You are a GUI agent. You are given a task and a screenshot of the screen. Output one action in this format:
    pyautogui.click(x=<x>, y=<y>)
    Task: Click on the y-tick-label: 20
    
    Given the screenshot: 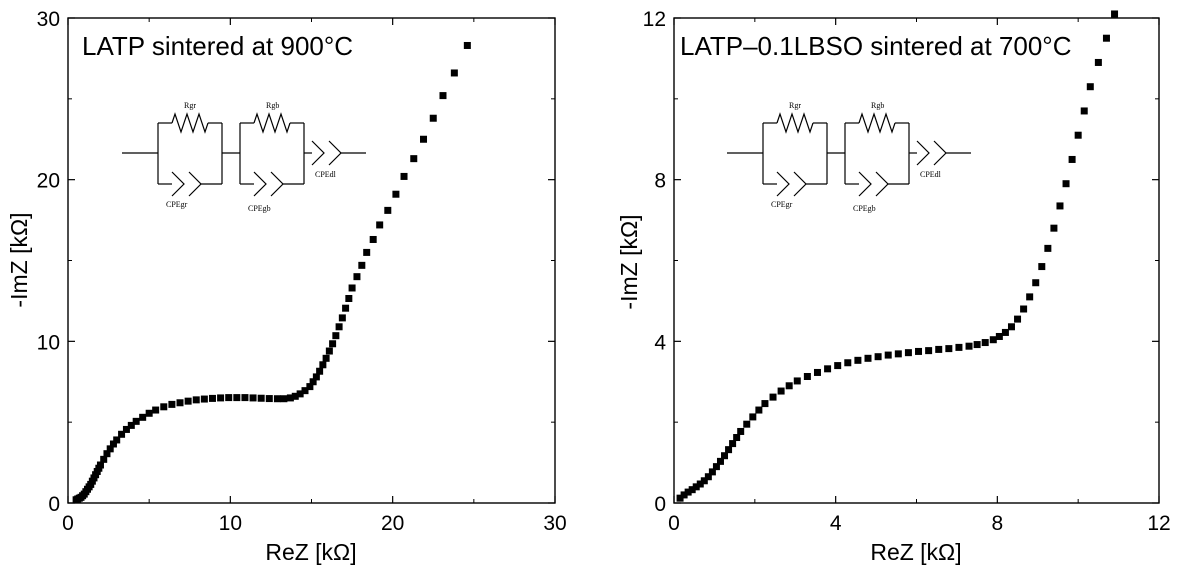 What is the action you would take?
    pyautogui.click(x=48, y=181)
    